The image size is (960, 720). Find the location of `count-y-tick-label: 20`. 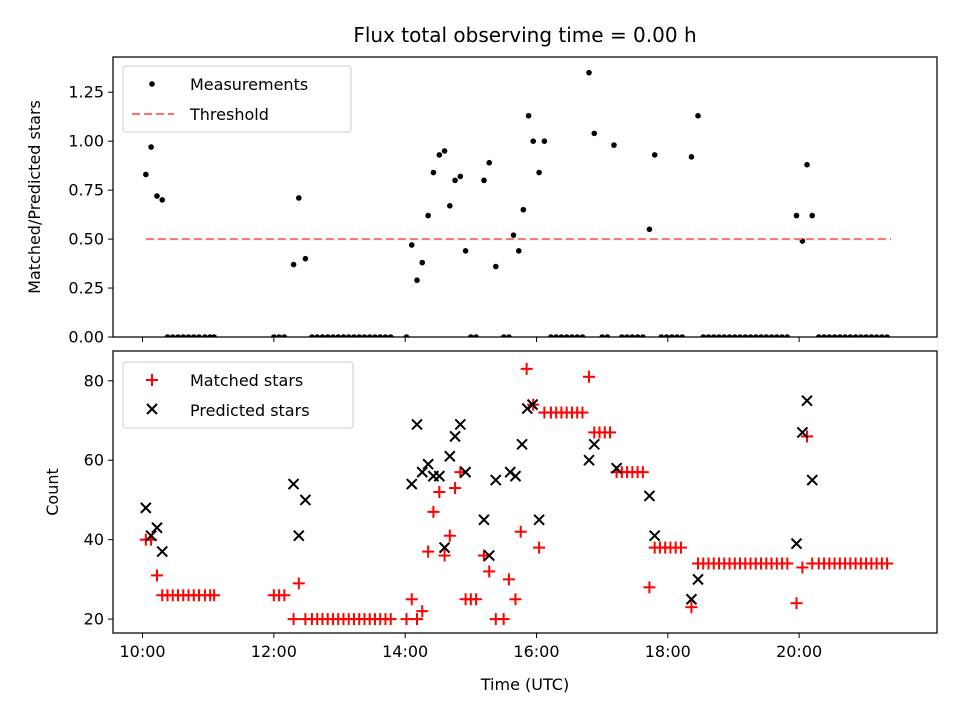

count-y-tick-label: 20 is located at coordinates (94, 619).